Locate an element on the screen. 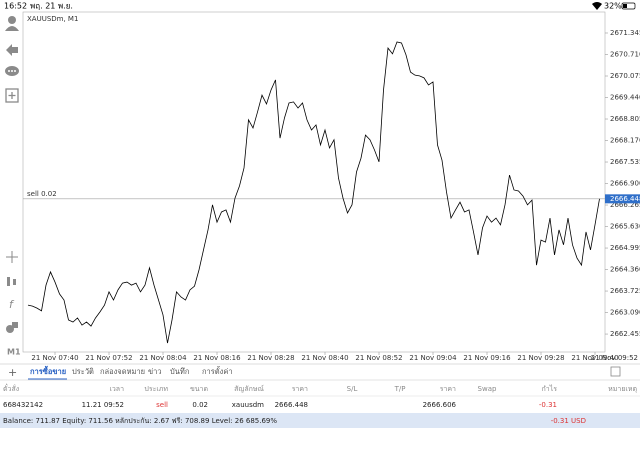  x-tick-label: 21 Nov 09:52 is located at coordinates (614, 358).